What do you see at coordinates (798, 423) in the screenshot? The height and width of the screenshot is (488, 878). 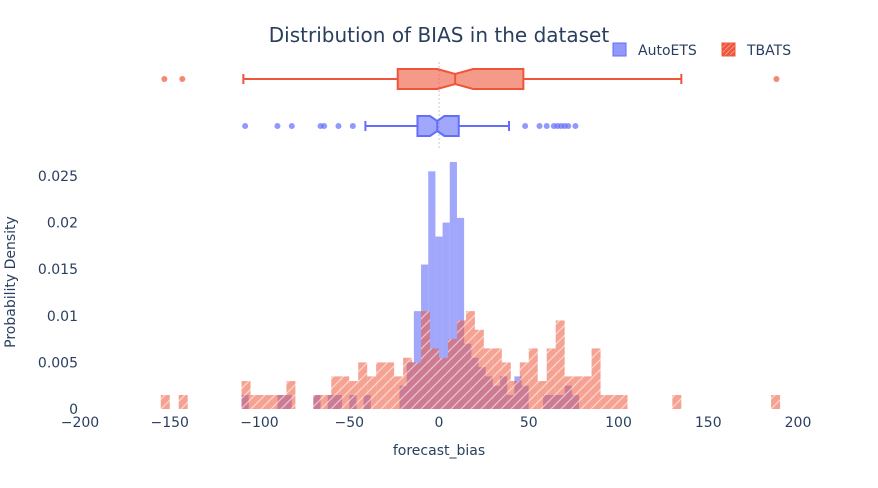 I see `x-tick-label: 200` at bounding box center [798, 423].